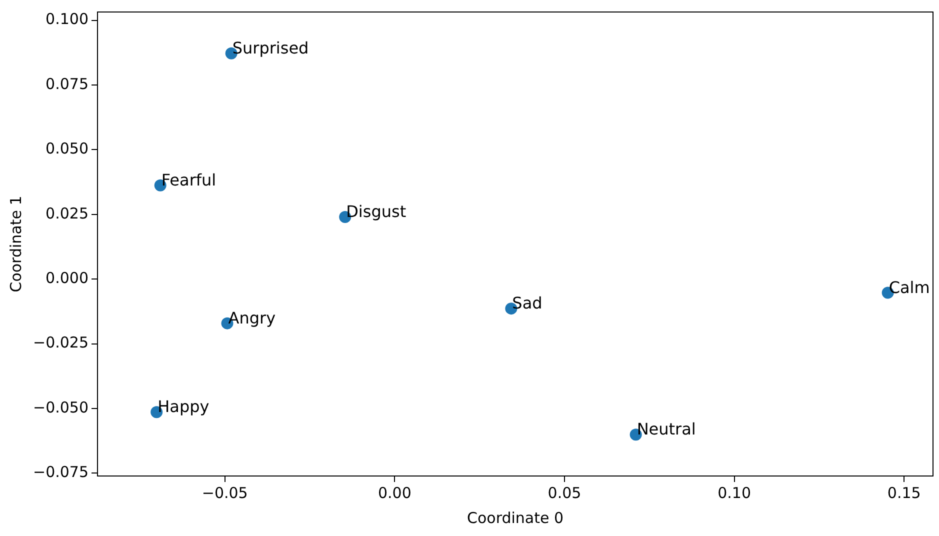  What do you see at coordinates (376, 211) in the screenshot?
I see `annotation: Disgust` at bounding box center [376, 211].